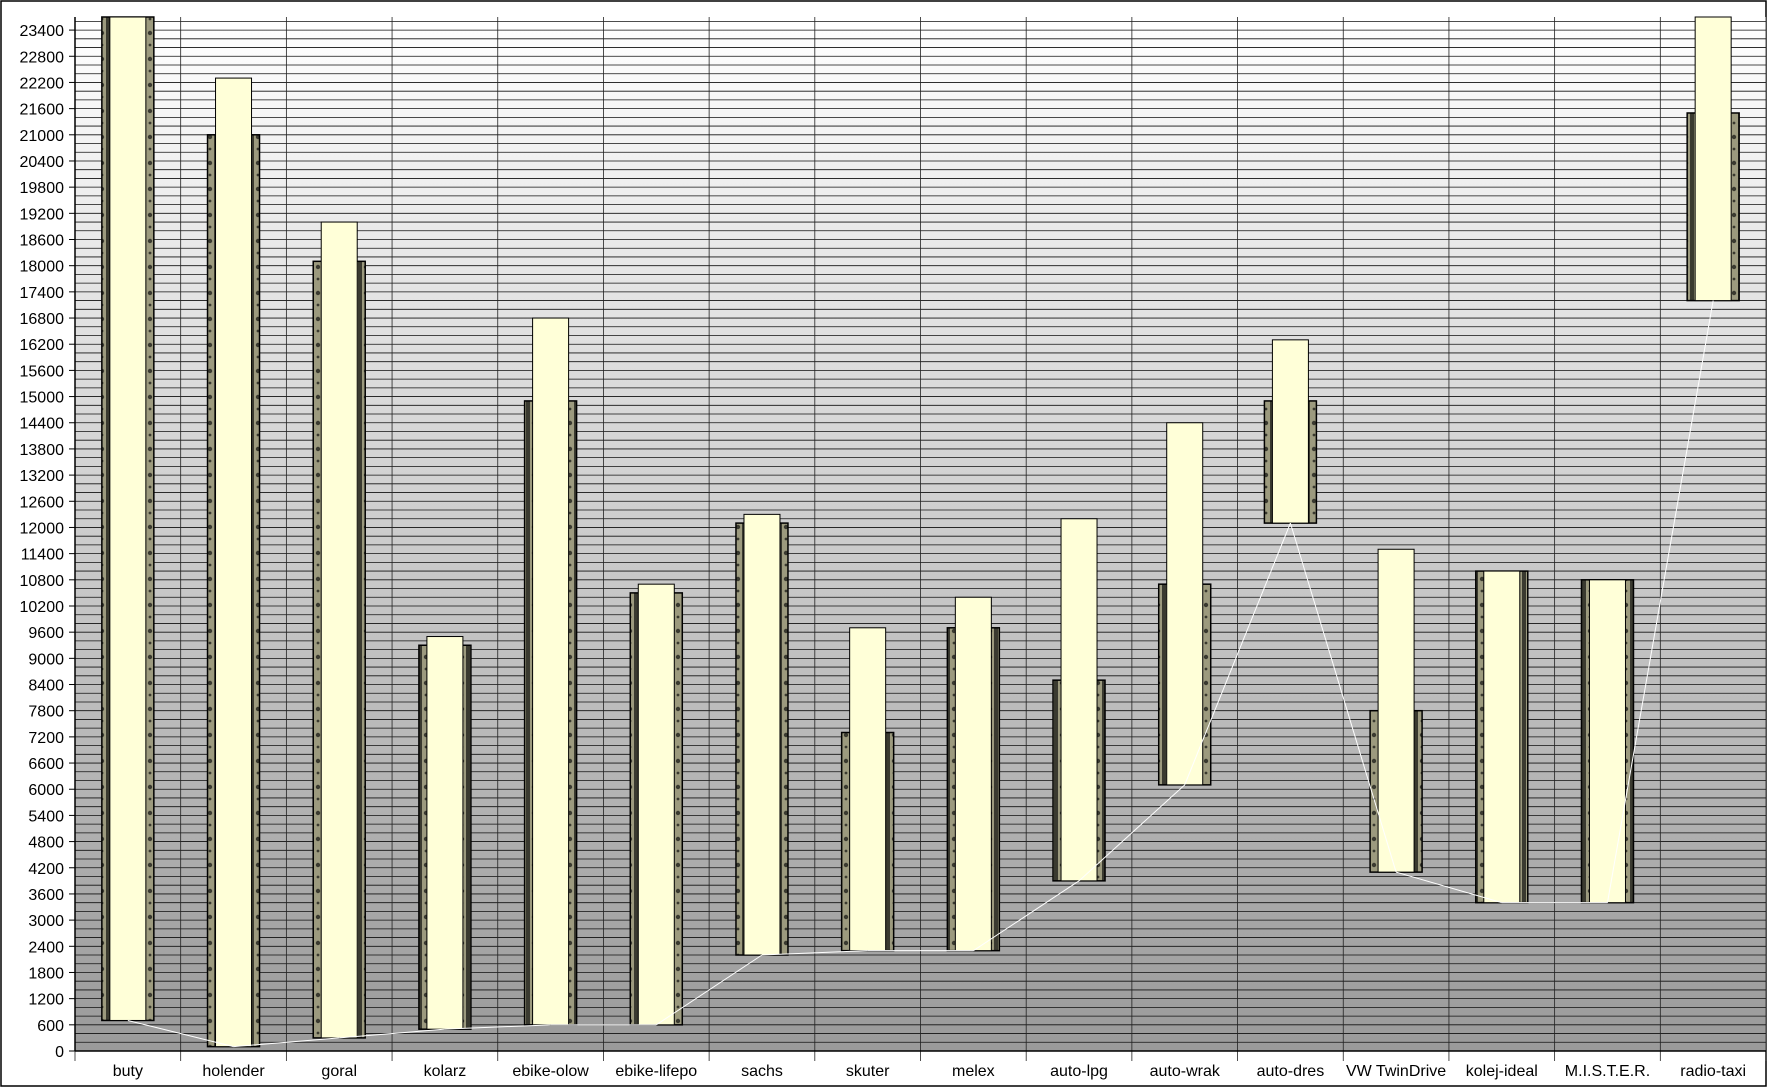  What do you see at coordinates (1185, 1071) in the screenshot?
I see `x-tick-label: auto-wrak` at bounding box center [1185, 1071].